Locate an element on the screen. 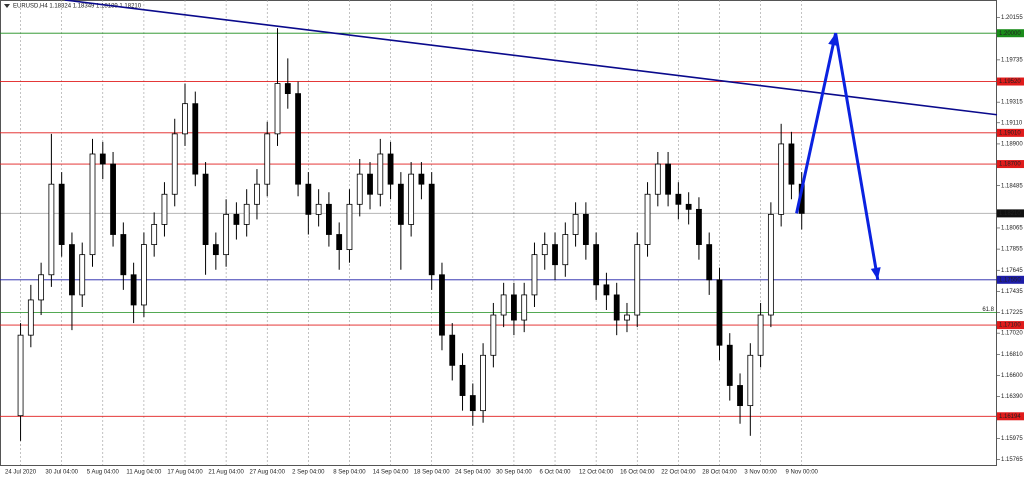 The height and width of the screenshot is (480, 1024). forecast-arrow is located at coordinates (837, 156).